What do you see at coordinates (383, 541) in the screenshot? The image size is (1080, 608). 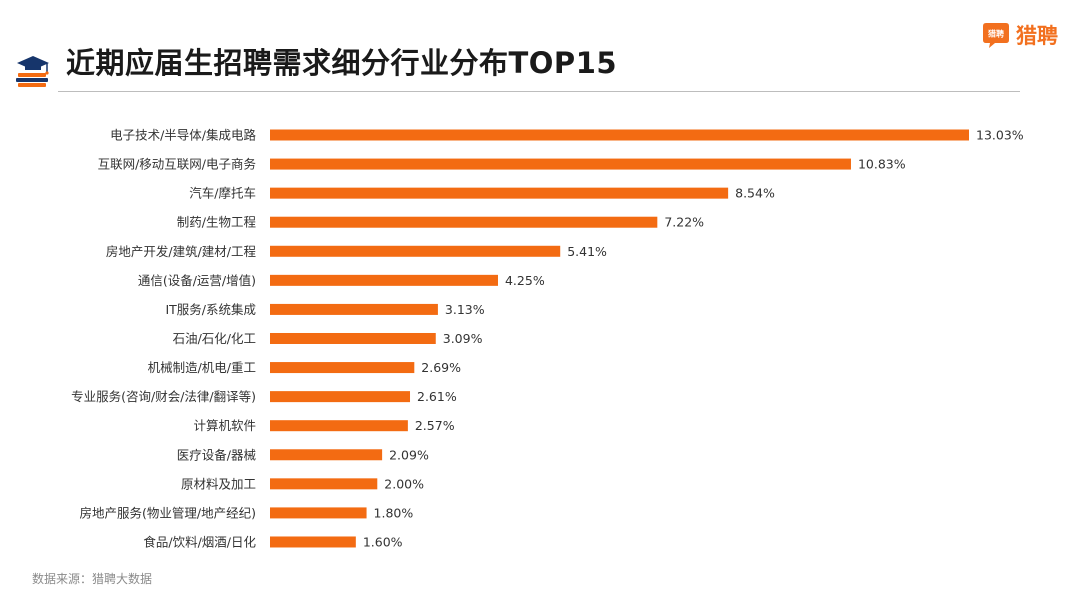 I see `value-label: 1.60%` at bounding box center [383, 541].